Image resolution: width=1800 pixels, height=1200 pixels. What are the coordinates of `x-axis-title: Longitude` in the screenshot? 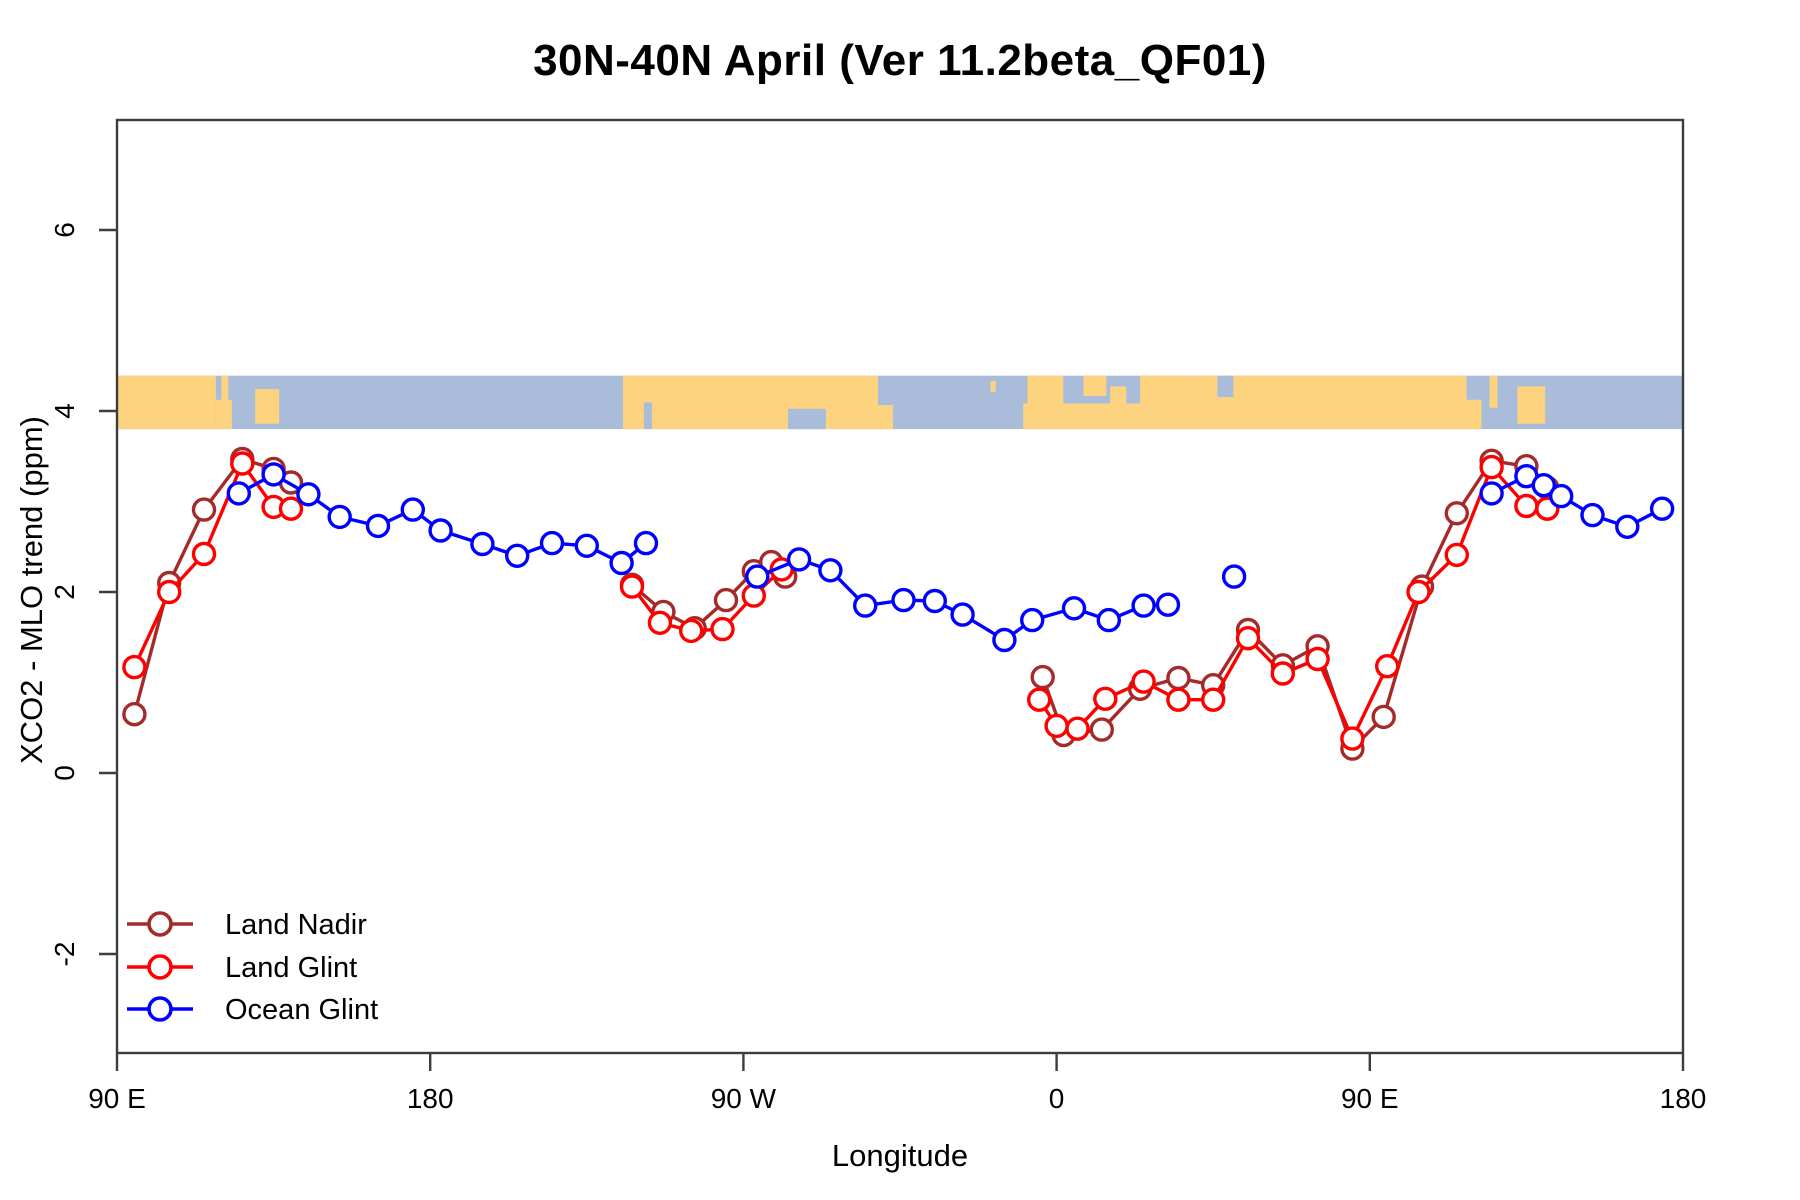 It's located at (900, 1155).